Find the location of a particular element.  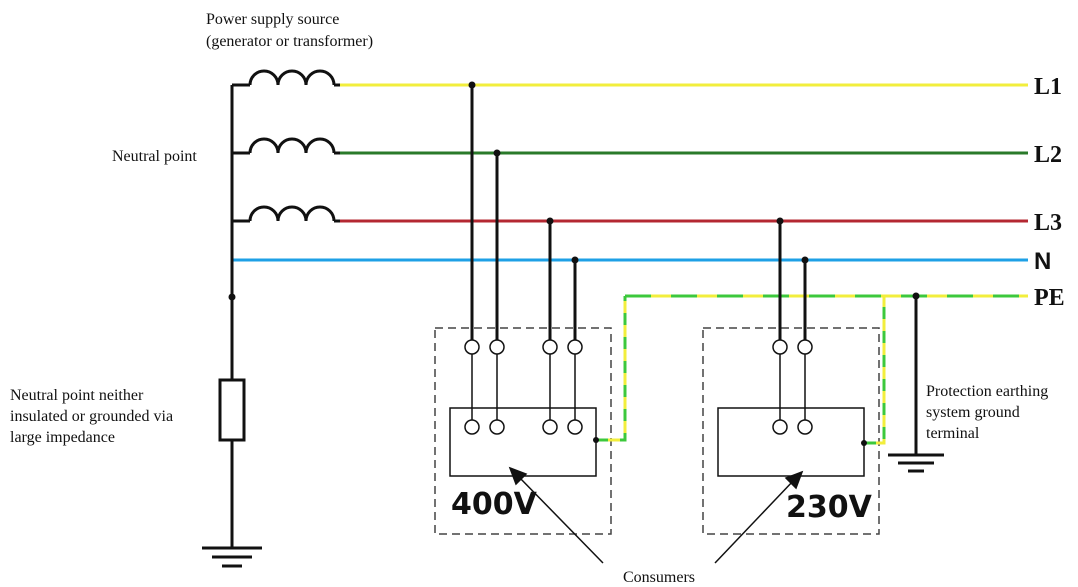

consumers-arrows is located at coordinates (656, 515).